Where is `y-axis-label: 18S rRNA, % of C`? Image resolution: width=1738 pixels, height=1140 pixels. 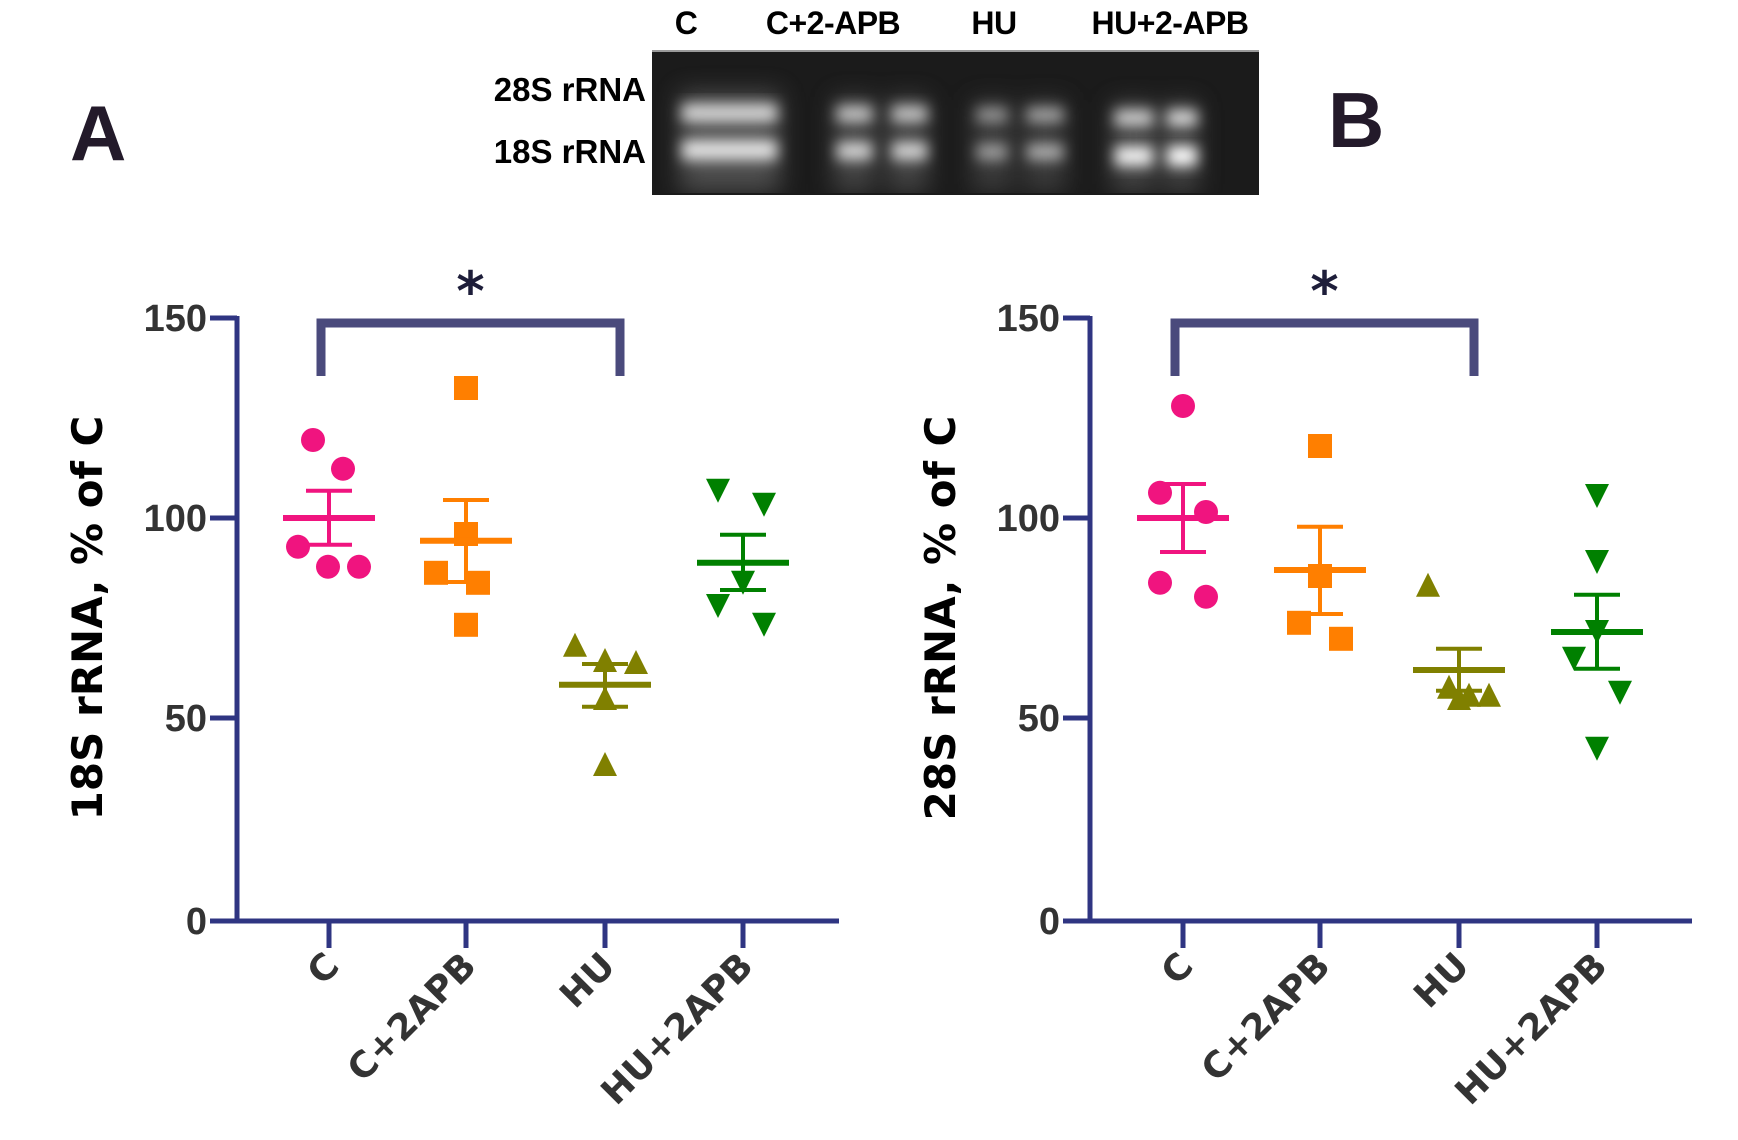 y-axis-label: 18S rRNA, % of C is located at coordinates (87, 618).